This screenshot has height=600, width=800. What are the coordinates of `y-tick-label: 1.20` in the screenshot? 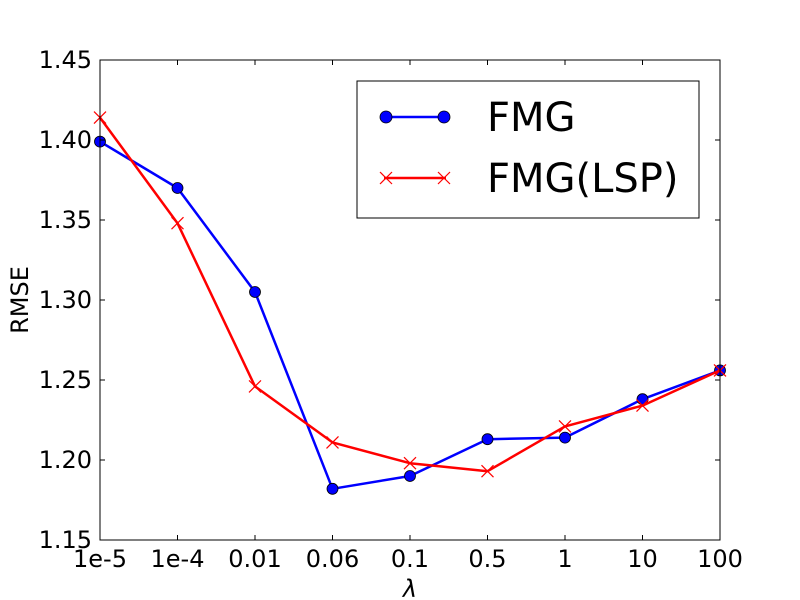 It's located at (65, 460).